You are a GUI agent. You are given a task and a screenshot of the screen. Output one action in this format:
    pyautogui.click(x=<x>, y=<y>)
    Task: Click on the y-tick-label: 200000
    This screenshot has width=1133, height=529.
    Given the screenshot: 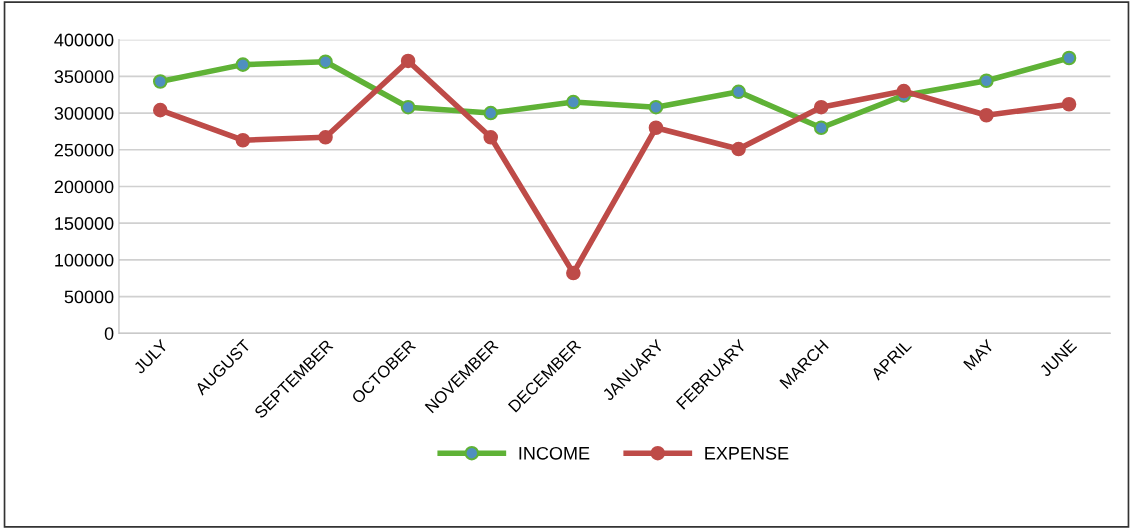 What is the action you would take?
    pyautogui.click(x=84, y=187)
    